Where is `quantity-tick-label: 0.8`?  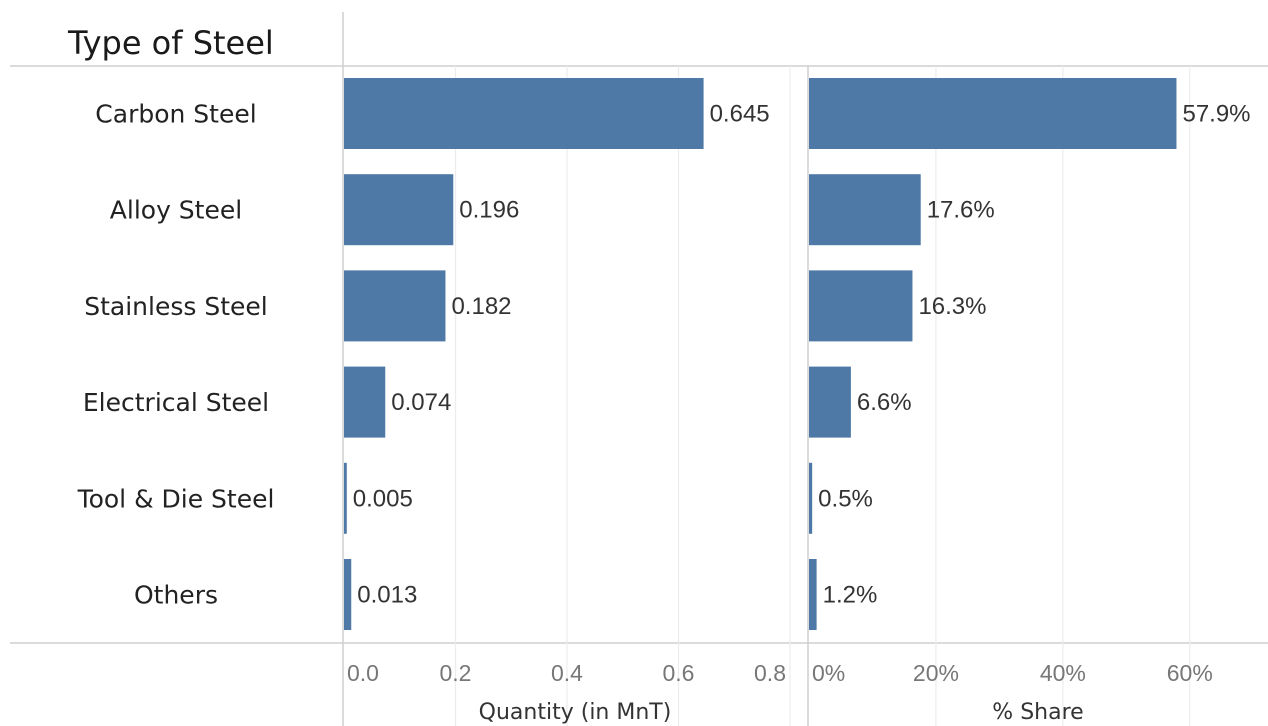 quantity-tick-label: 0.8 is located at coordinates (770, 673).